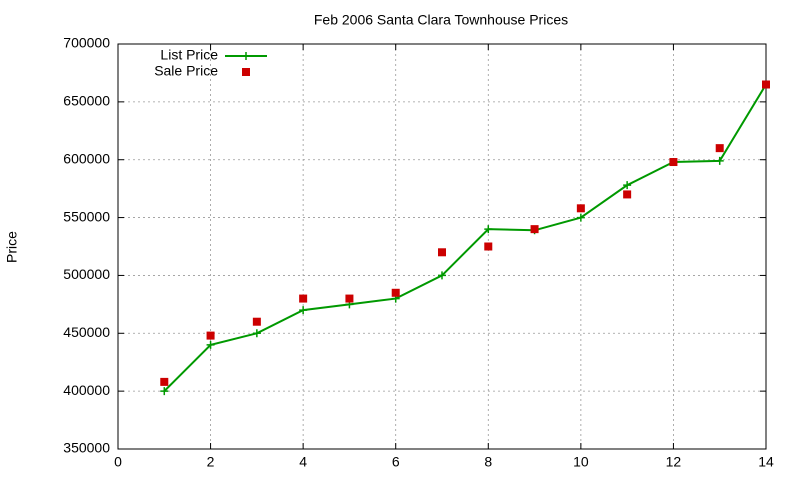  What do you see at coordinates (186, 71) in the screenshot?
I see `legend-label: Sale Price` at bounding box center [186, 71].